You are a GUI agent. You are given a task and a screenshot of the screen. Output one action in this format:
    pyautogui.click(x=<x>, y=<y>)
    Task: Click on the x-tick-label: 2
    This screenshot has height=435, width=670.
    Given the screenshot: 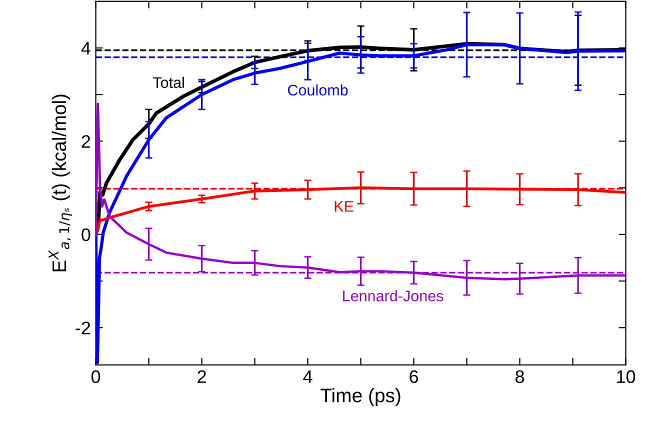 What is the action you would take?
    pyautogui.click(x=202, y=376)
    